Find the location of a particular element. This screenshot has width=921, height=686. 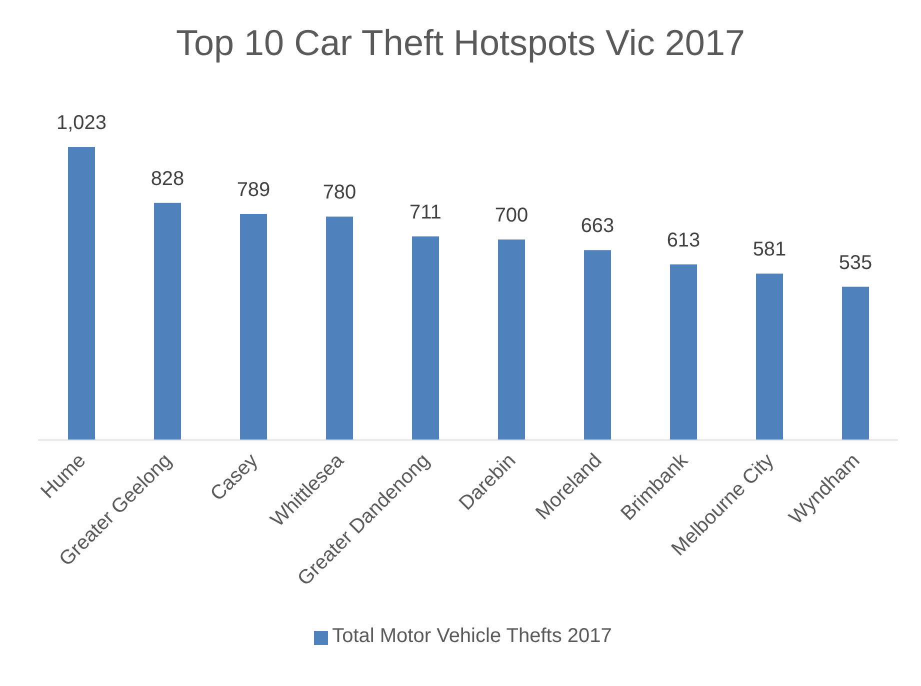

data-label: 1,023 is located at coordinates (81, 123).